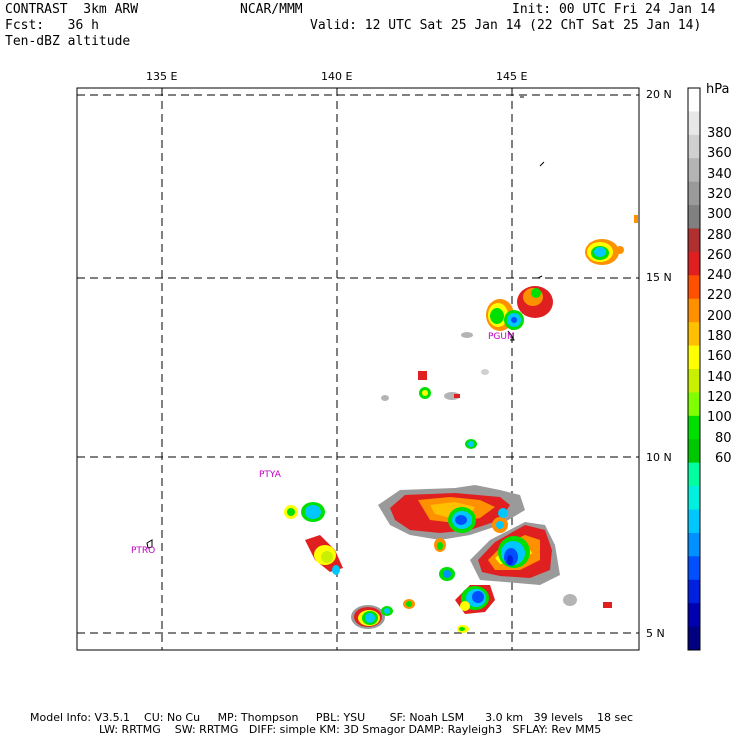 The height and width of the screenshot is (740, 740). What do you see at coordinates (162, 76) in the screenshot?
I see `lon-label-135: 135 E` at bounding box center [162, 76].